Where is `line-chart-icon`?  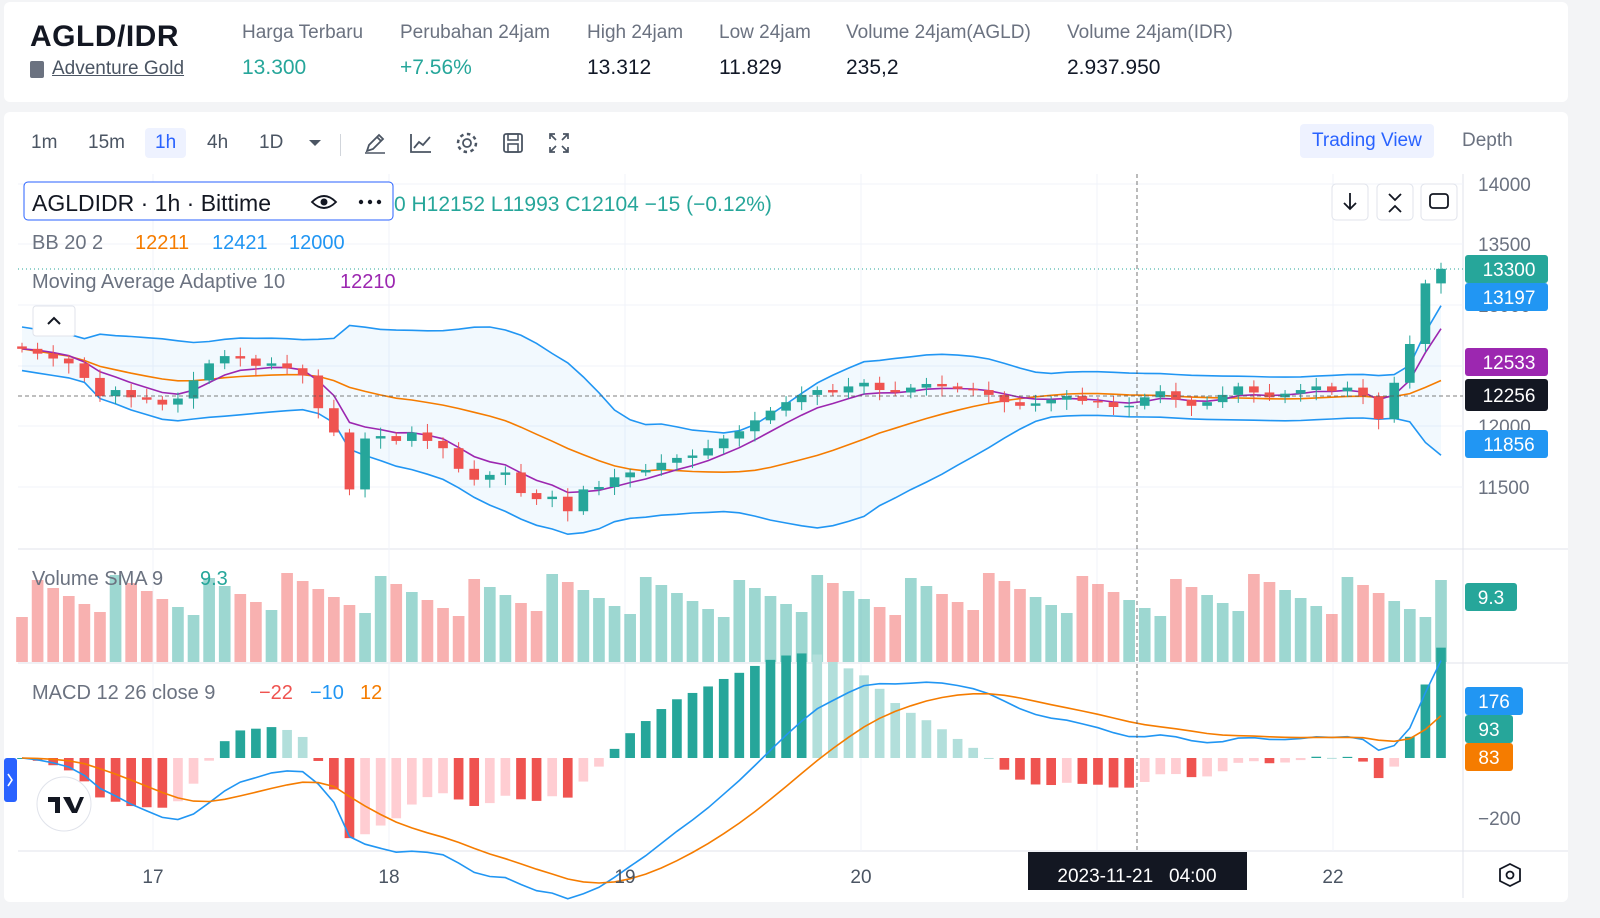
line-chart-icon is located at coordinates (421, 143).